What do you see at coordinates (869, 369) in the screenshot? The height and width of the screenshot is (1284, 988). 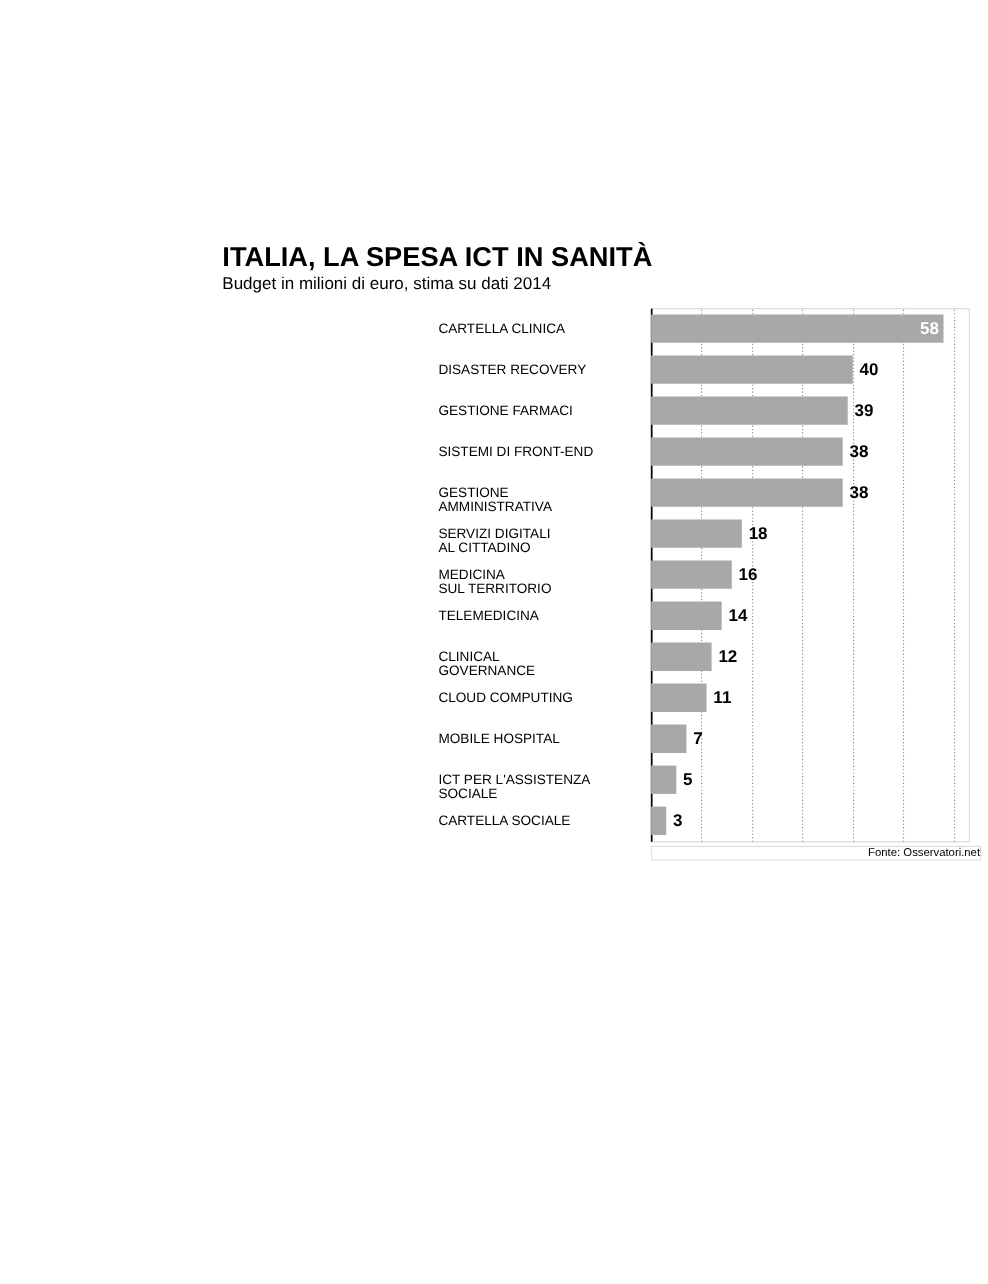 I see `data-label: 40` at bounding box center [869, 369].